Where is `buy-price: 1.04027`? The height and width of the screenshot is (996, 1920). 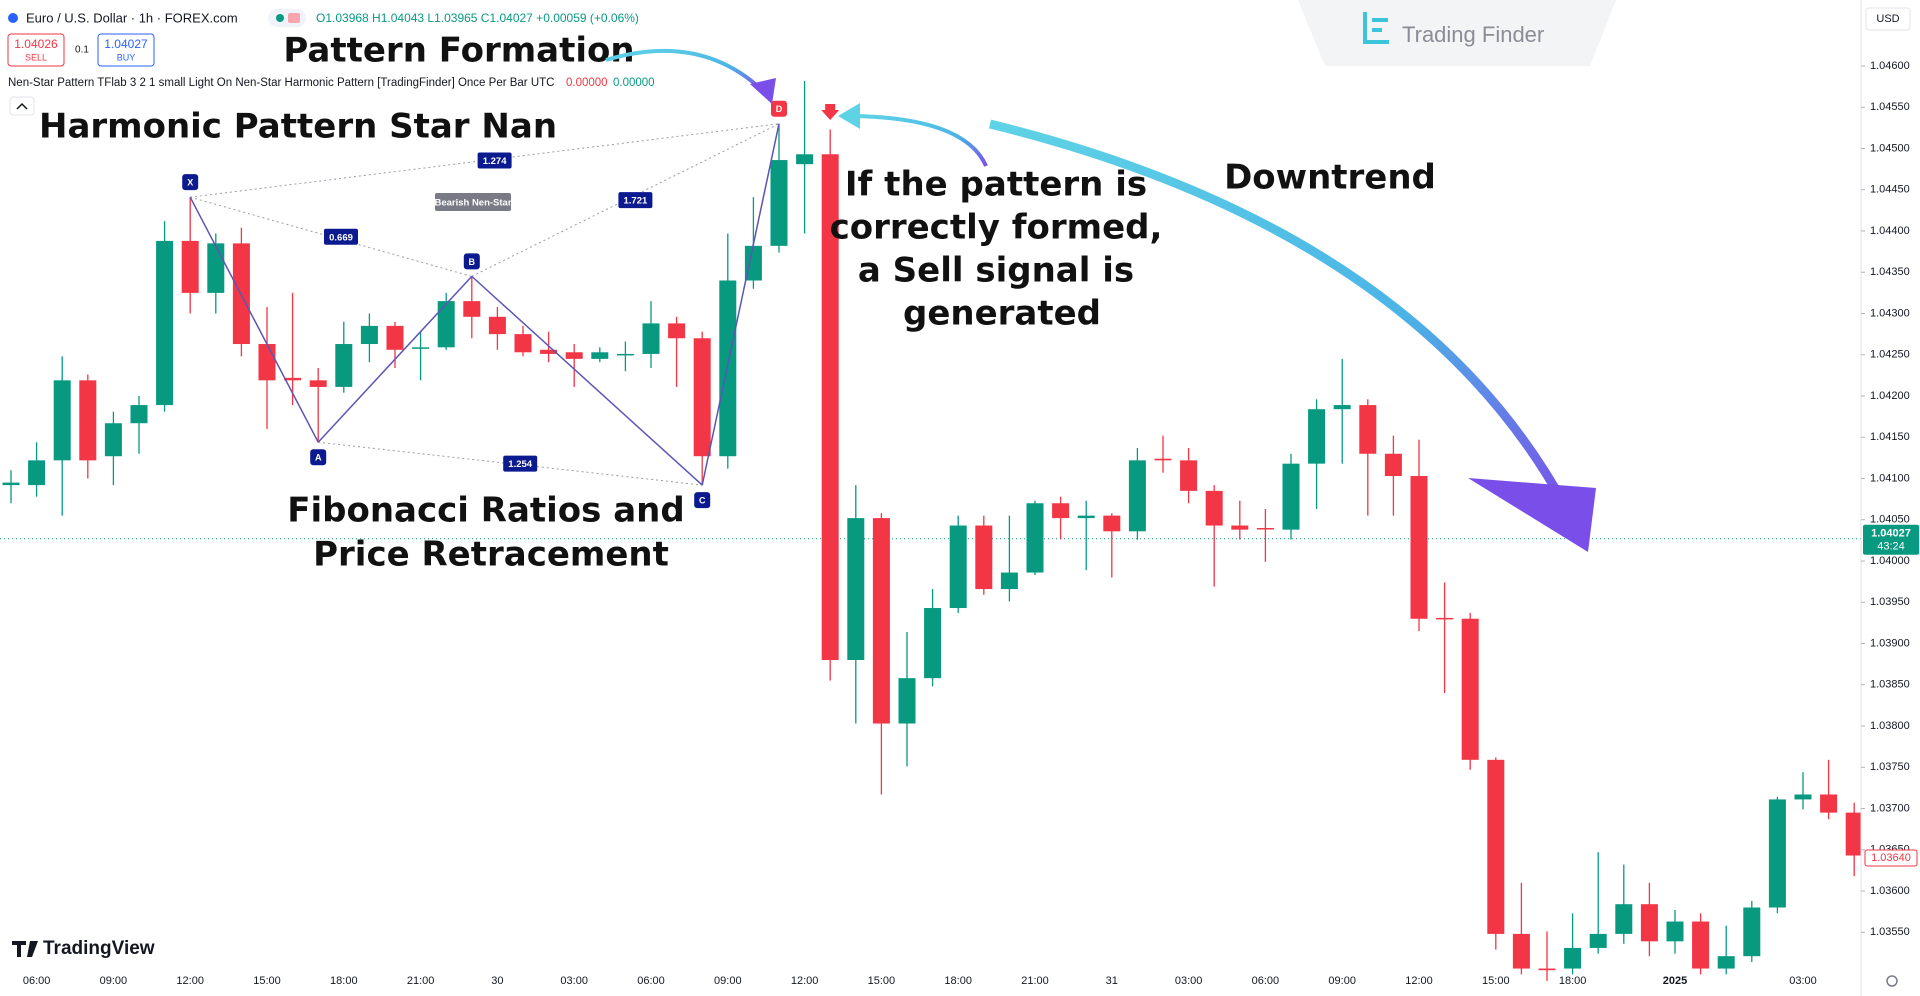 buy-price: 1.04027 is located at coordinates (126, 44).